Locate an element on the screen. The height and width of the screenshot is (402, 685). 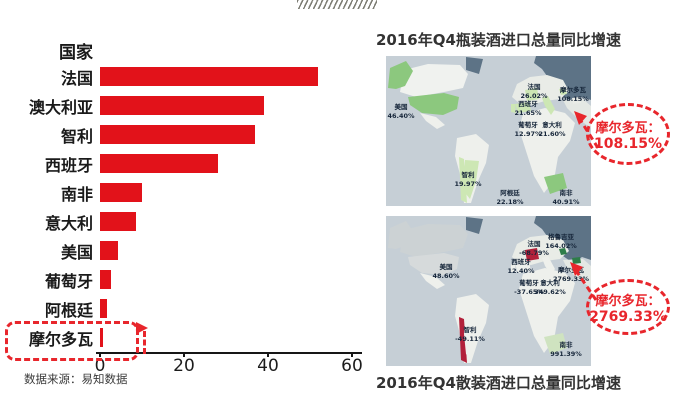
map-country-label: 南非 991.39% is located at coordinates (566, 350).